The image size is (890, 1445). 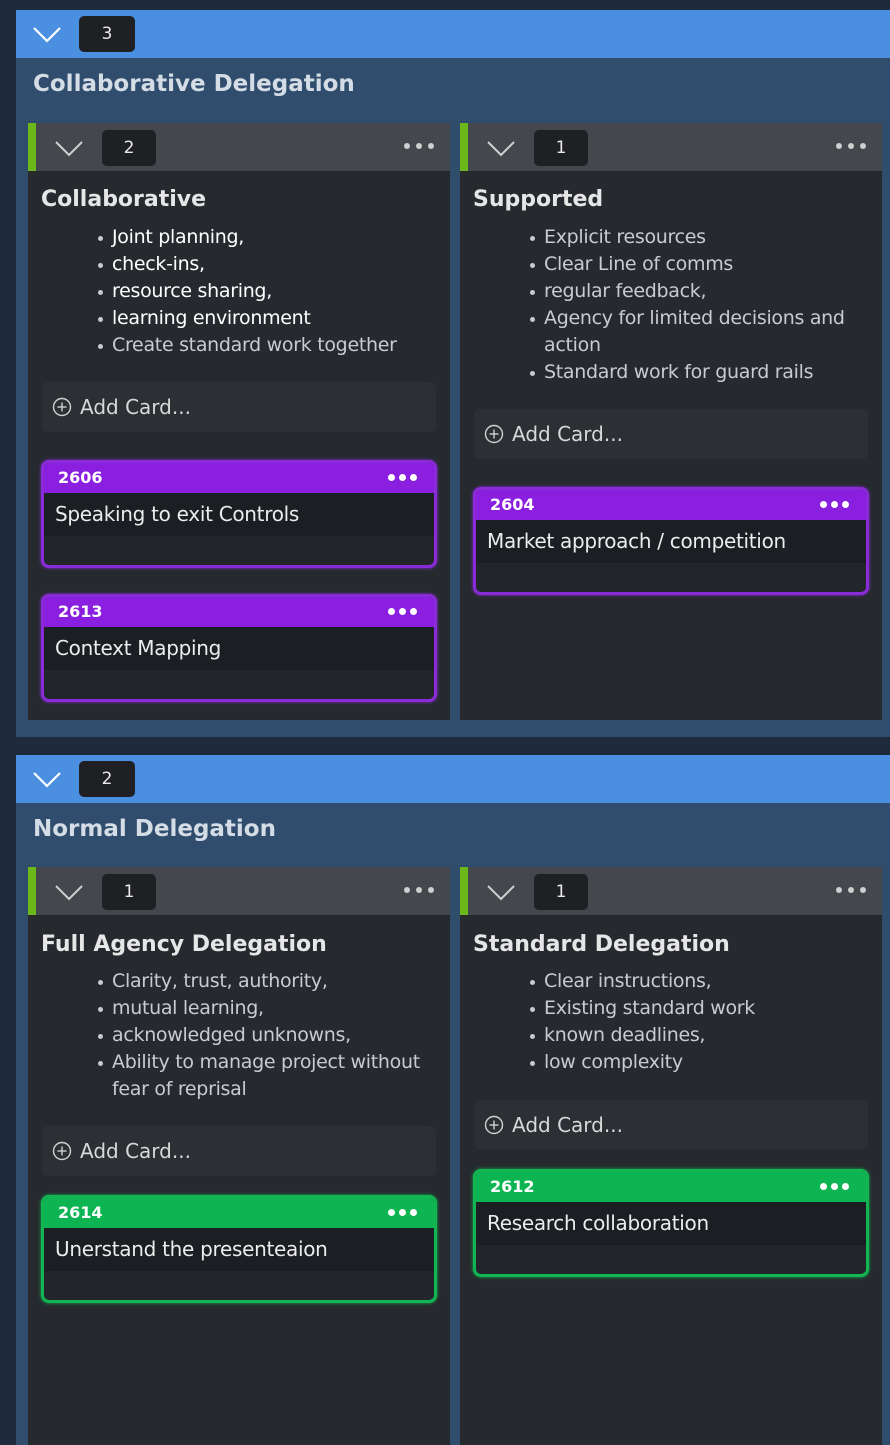 What do you see at coordinates (268, 1008) in the screenshot?
I see `description-item: mutual learning,` at bounding box center [268, 1008].